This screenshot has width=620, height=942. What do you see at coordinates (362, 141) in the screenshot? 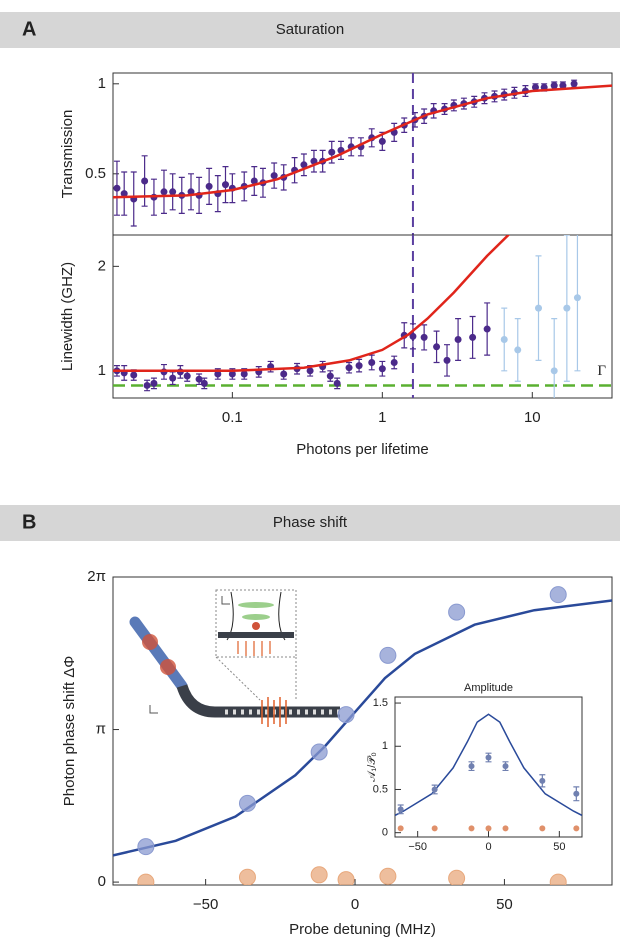
I see `fit-line` at bounding box center [362, 141].